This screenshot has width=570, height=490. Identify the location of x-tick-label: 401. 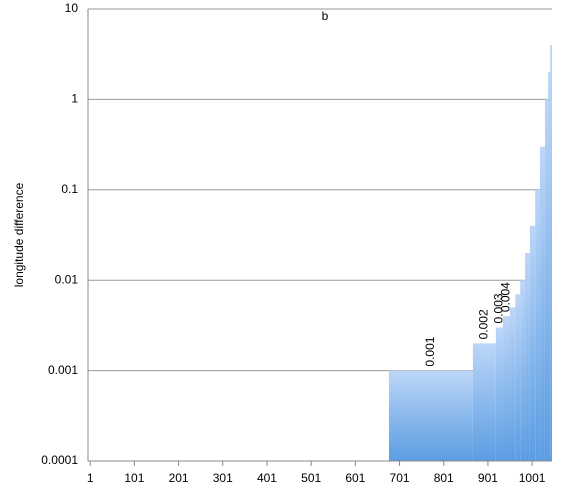
(267, 478).